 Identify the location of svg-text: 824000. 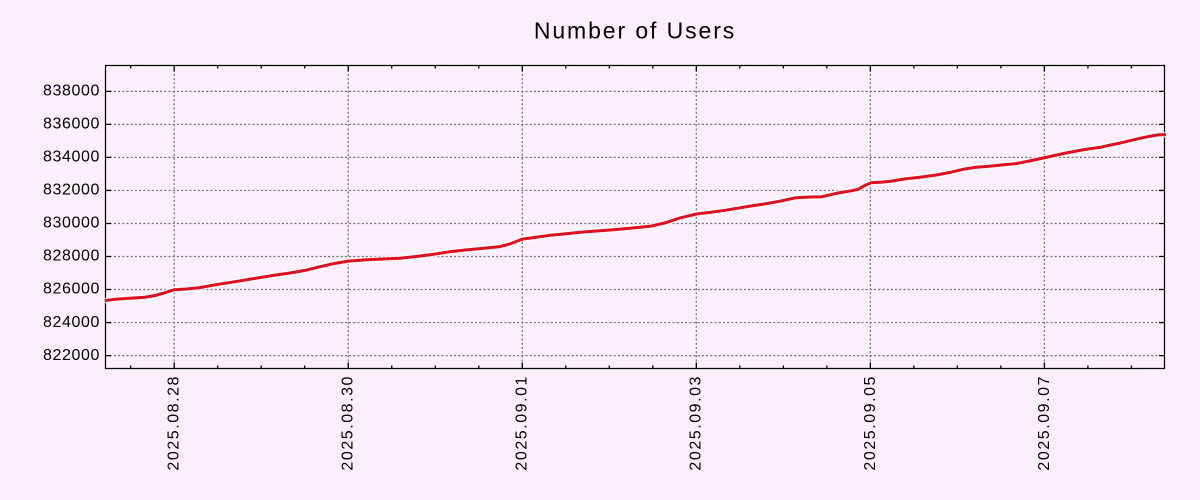
(71, 322).